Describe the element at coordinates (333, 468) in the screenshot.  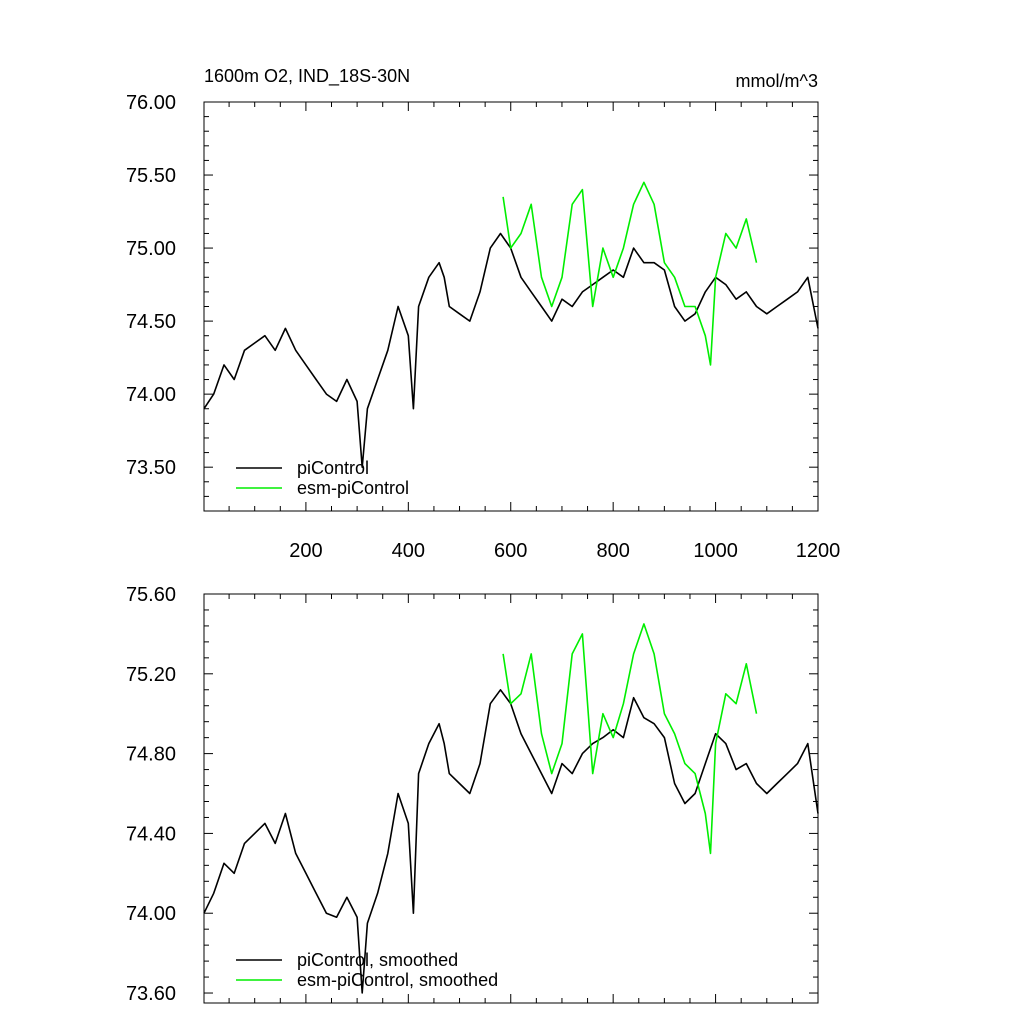
I see `legend-label: piControl` at that location.